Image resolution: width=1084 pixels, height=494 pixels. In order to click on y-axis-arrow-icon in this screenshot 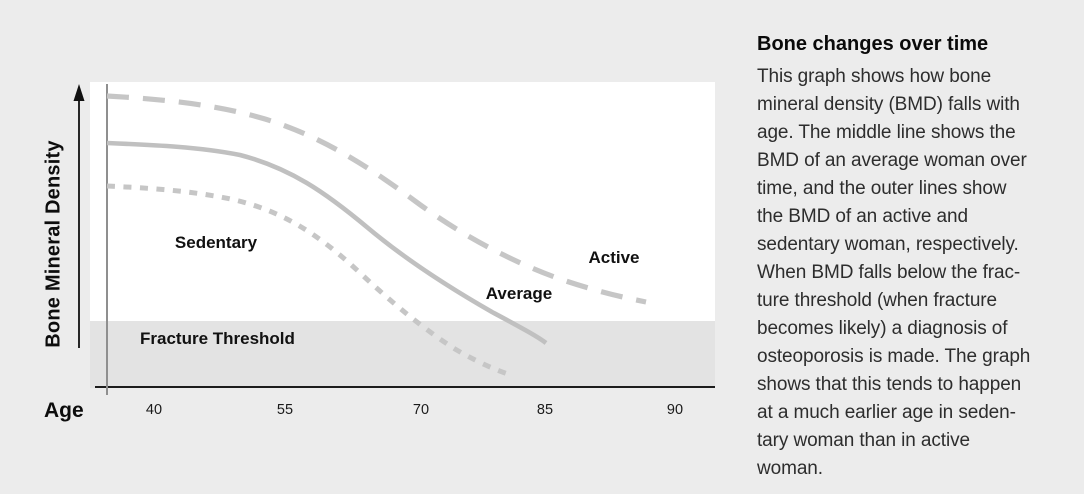, I will do `click(79, 216)`.